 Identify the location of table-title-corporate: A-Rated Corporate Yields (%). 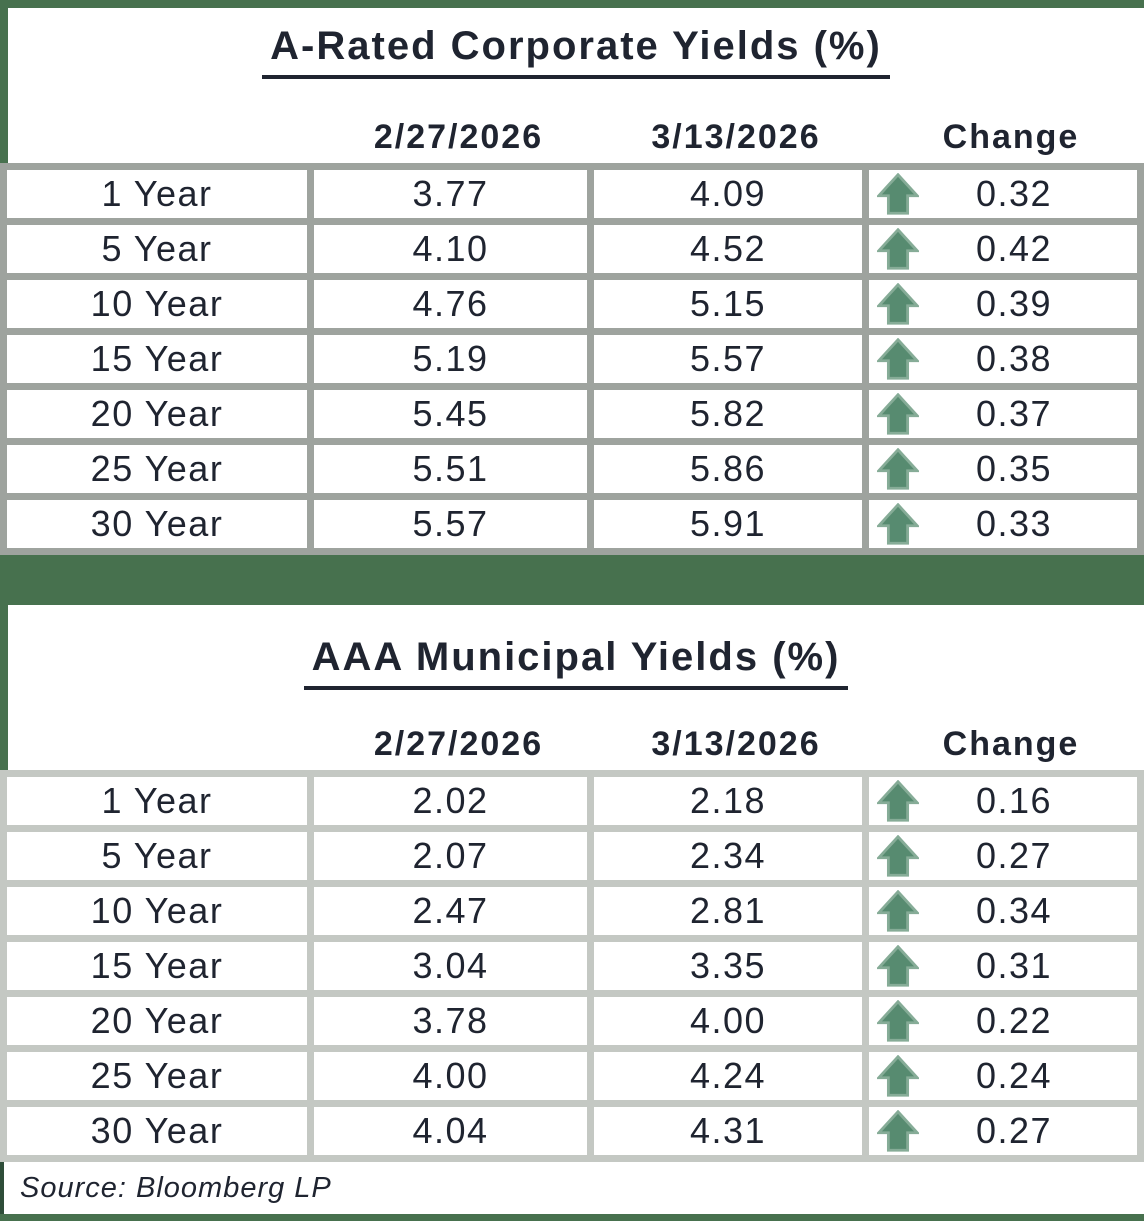
(576, 51).